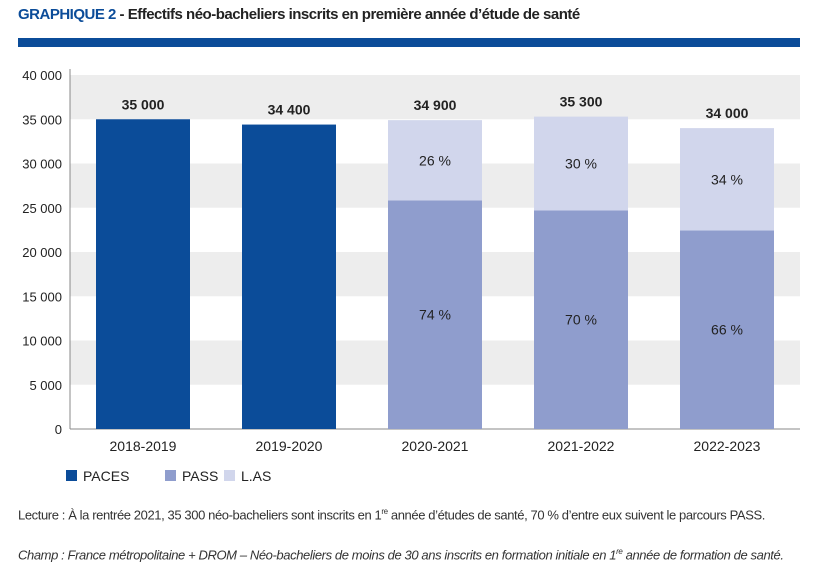  What do you see at coordinates (727, 446) in the screenshot?
I see `x-tick-label: 2022-2023` at bounding box center [727, 446].